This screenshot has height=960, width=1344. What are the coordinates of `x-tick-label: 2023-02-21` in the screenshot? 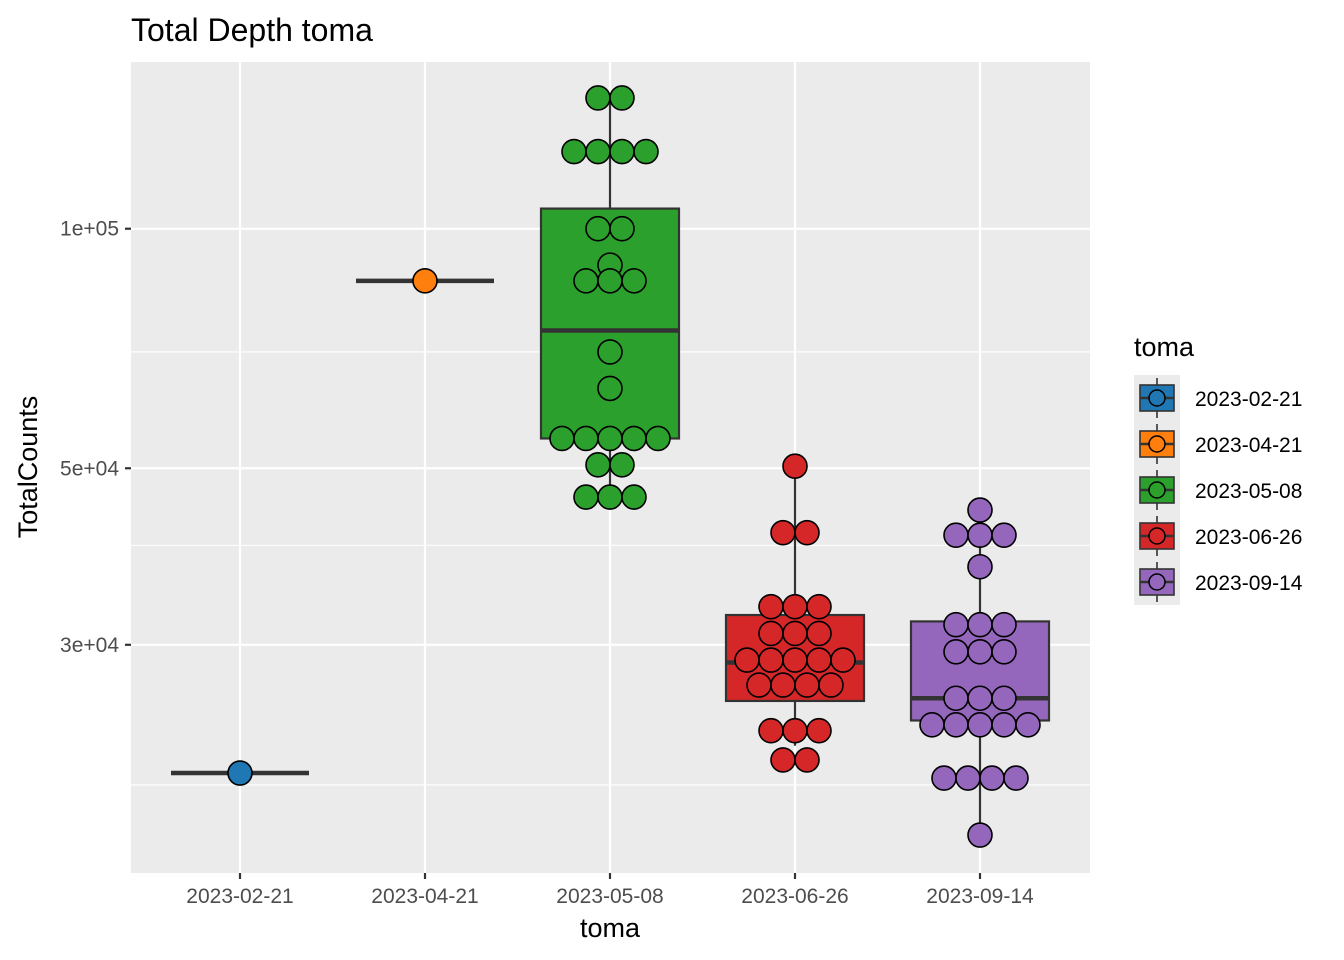 It's located at (239, 896).